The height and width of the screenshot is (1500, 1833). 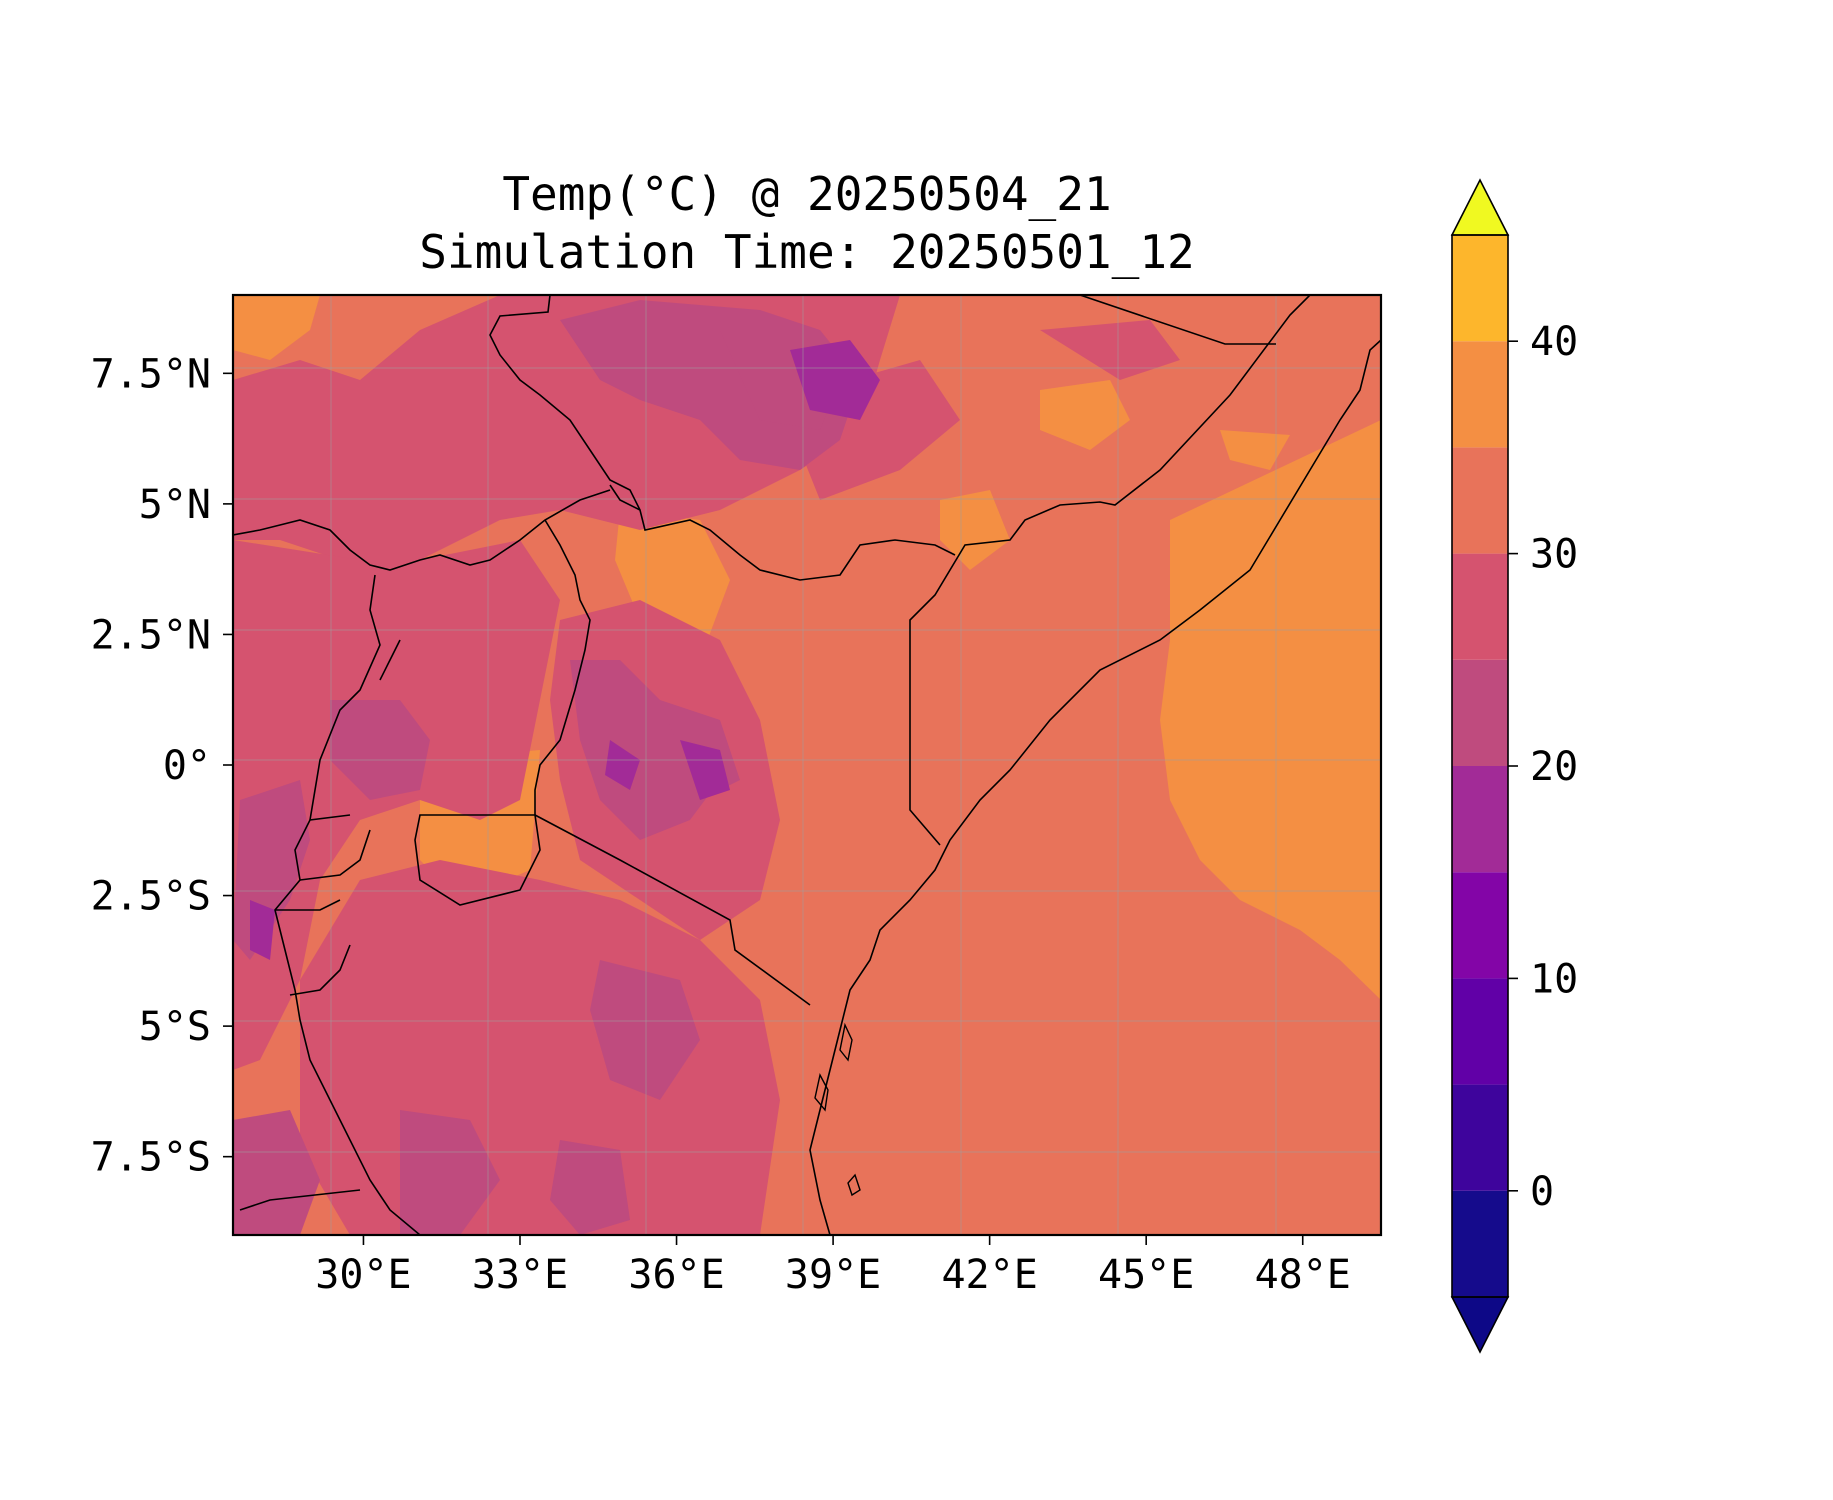 I want to click on lat-tick-label: 5°N, so click(x=175, y=505).